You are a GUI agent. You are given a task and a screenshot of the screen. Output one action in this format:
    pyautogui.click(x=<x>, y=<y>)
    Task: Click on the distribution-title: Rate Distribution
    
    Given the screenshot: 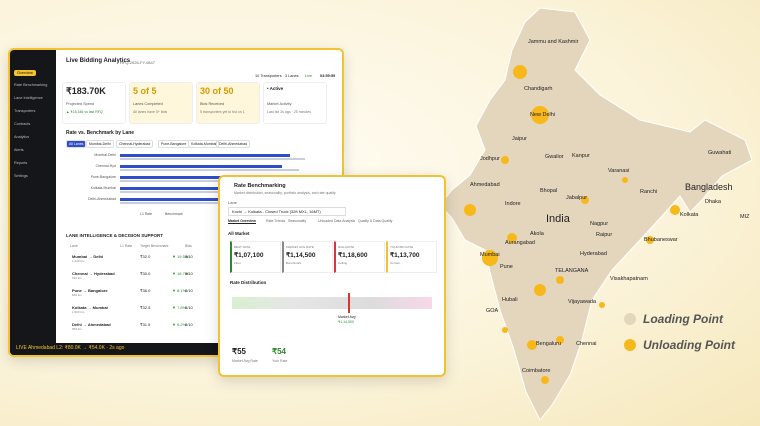 What is the action you would take?
    pyautogui.click(x=248, y=282)
    